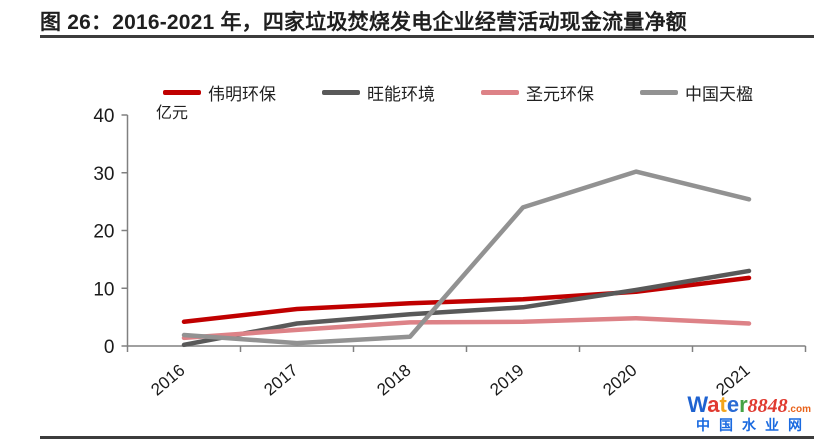 The image size is (814, 440). I want to click on legend-item: 中国天楹, so click(696, 92).